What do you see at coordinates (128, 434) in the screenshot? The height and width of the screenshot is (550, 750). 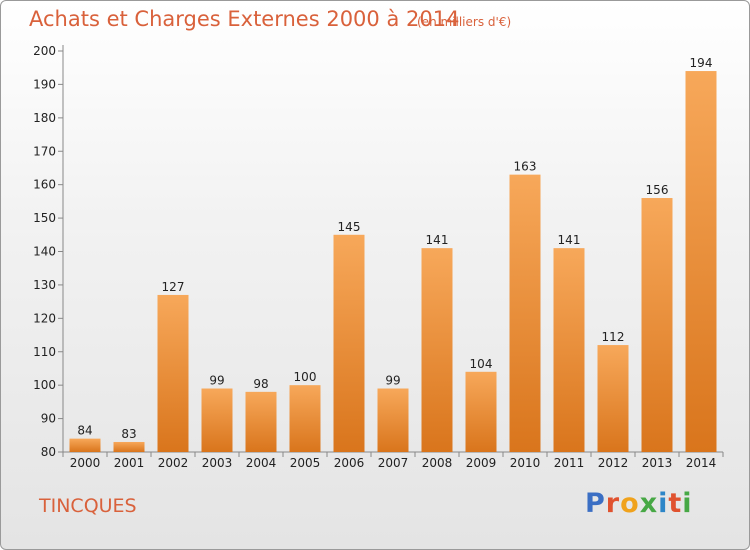 I see `data-label: 83` at bounding box center [128, 434].